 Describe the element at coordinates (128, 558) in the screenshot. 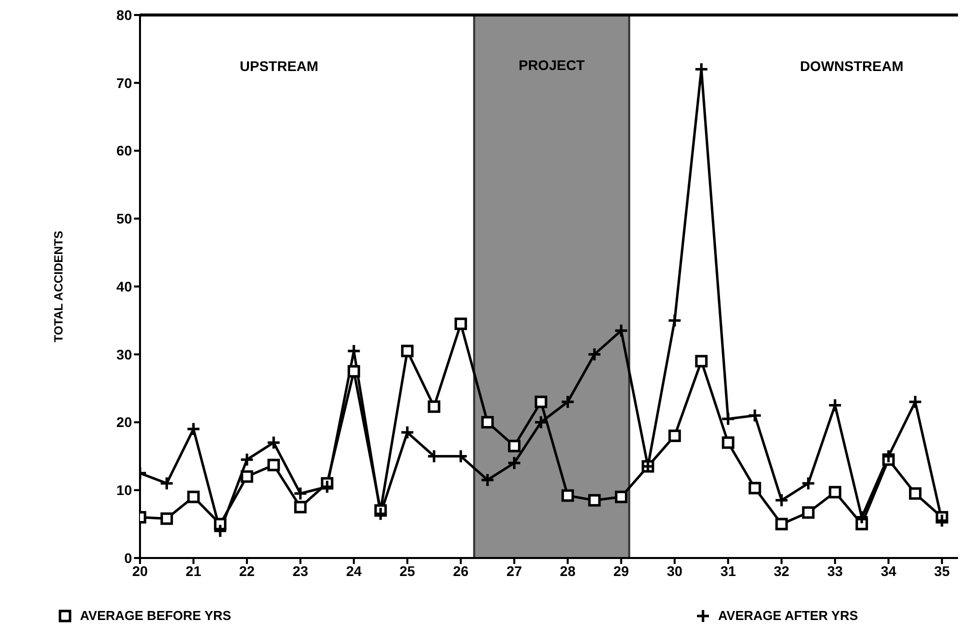

I see `y-tick-label: 0` at that location.